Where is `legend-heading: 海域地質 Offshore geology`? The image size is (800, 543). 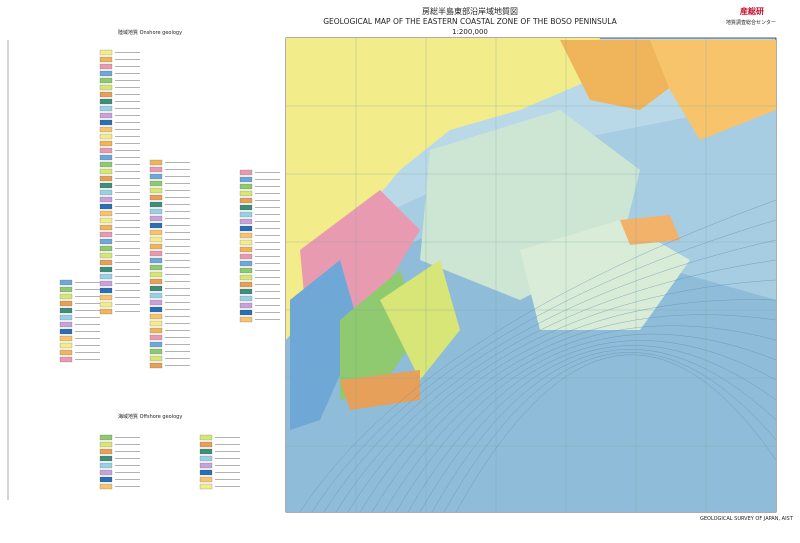 legend-heading: 海域地質 Offshore geology is located at coordinates (150, 416).